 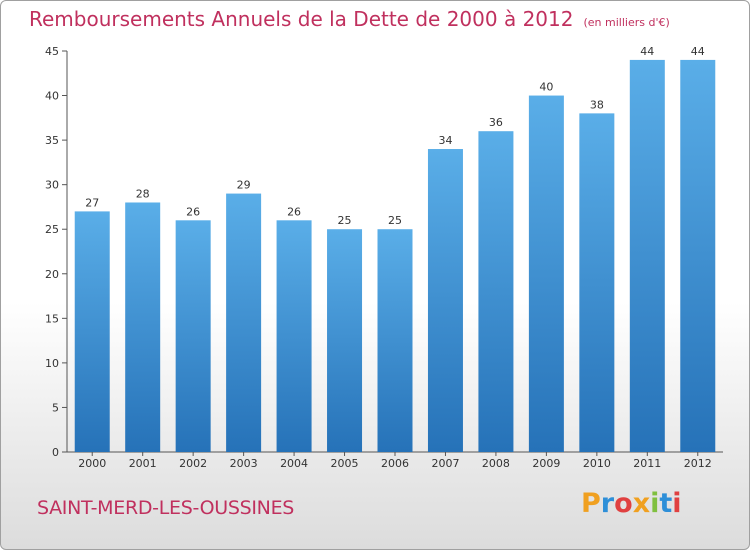 I want to click on x-tick-label-2004: 2004, so click(x=294, y=463).